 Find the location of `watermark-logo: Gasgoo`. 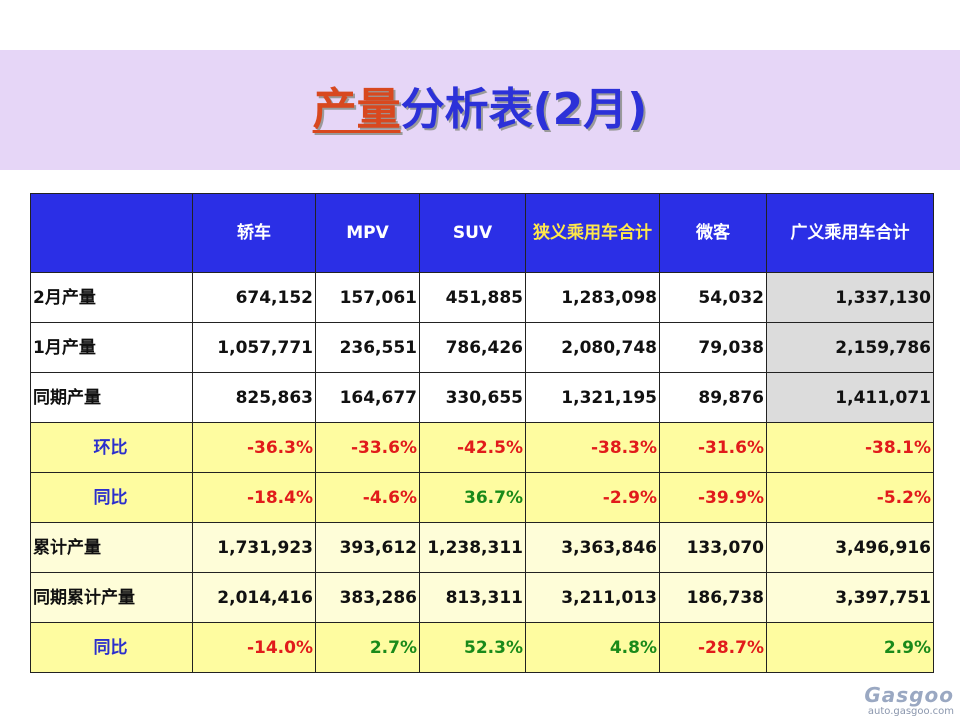

watermark-logo: Gasgoo is located at coordinates (909, 695).